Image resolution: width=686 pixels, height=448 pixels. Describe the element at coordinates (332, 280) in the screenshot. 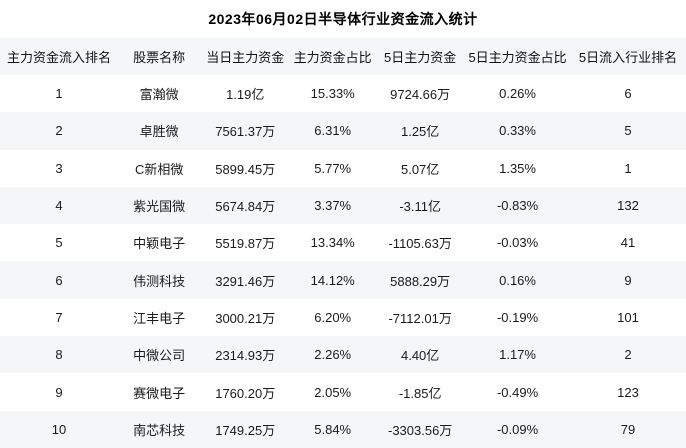

I see `table-cell: 14.12%` at that location.